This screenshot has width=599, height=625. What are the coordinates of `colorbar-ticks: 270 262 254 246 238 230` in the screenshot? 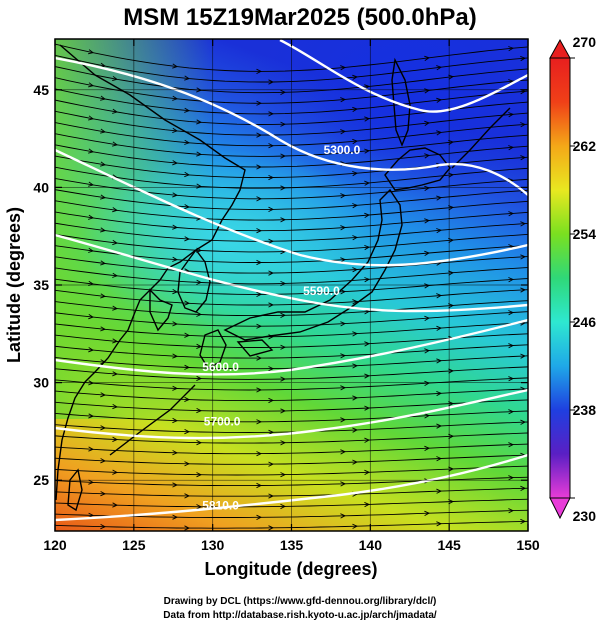 It's located at (583, 279).